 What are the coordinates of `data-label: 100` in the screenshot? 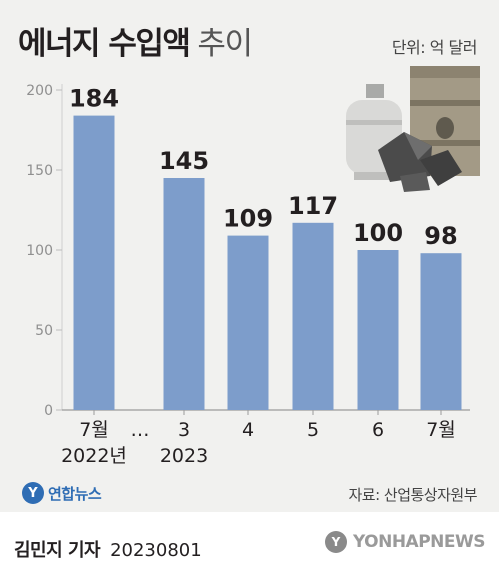 It's located at (378, 233).